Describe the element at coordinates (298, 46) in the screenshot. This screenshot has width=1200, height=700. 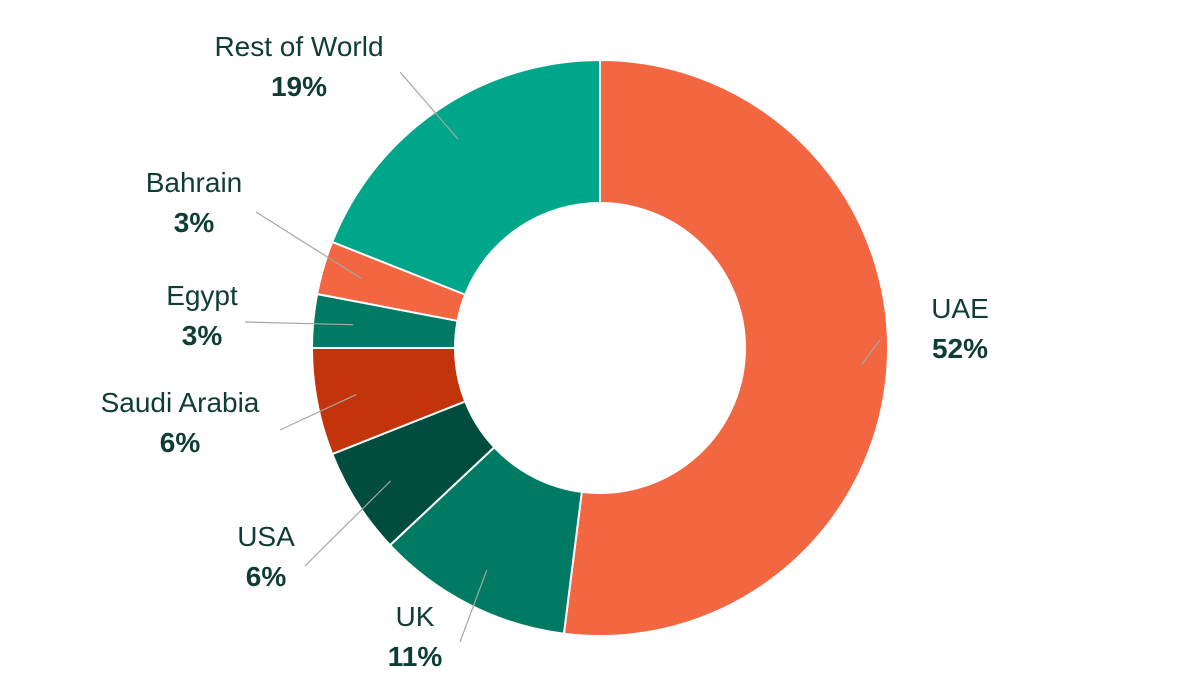
I see `label-rest-of-world: Rest of World` at that location.